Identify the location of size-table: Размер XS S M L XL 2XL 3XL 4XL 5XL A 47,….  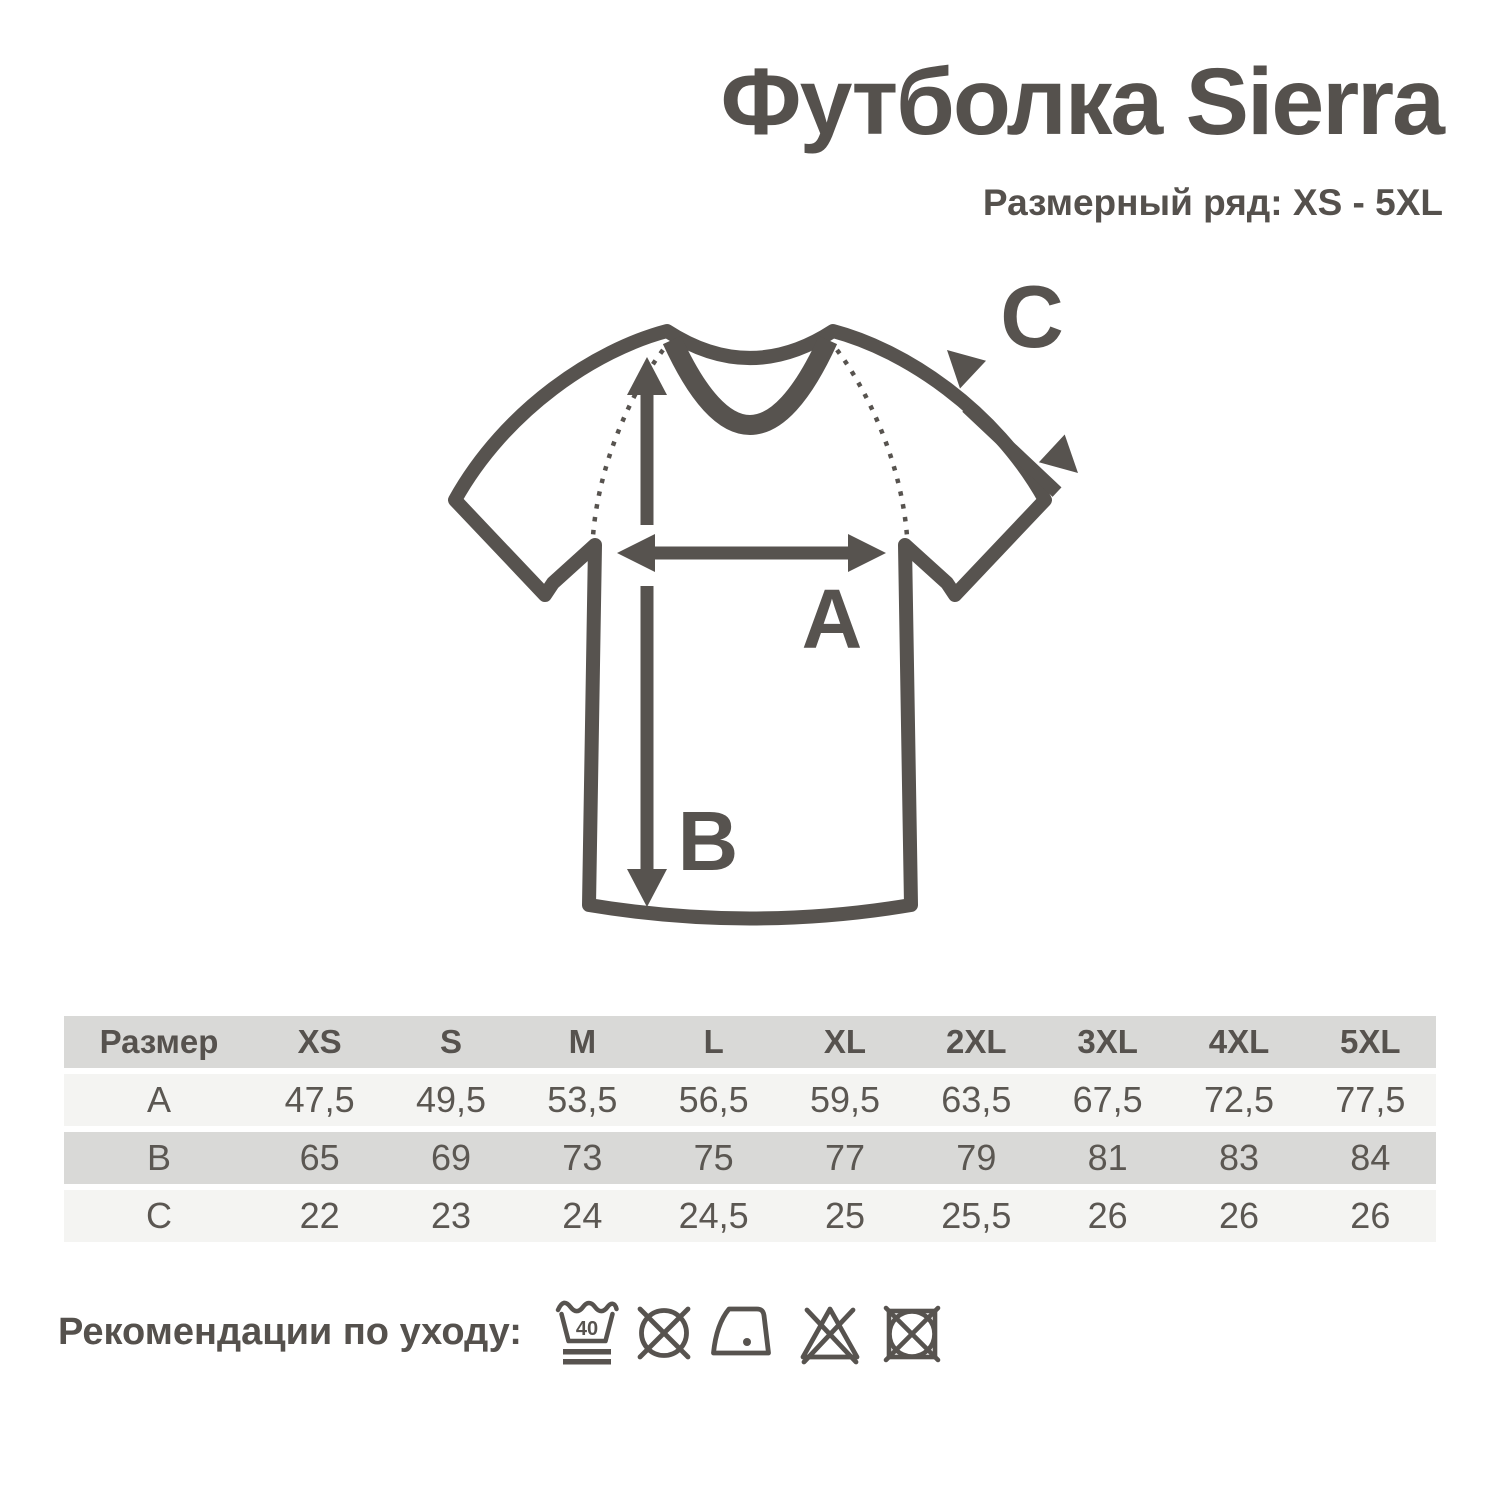
(750, 1132).